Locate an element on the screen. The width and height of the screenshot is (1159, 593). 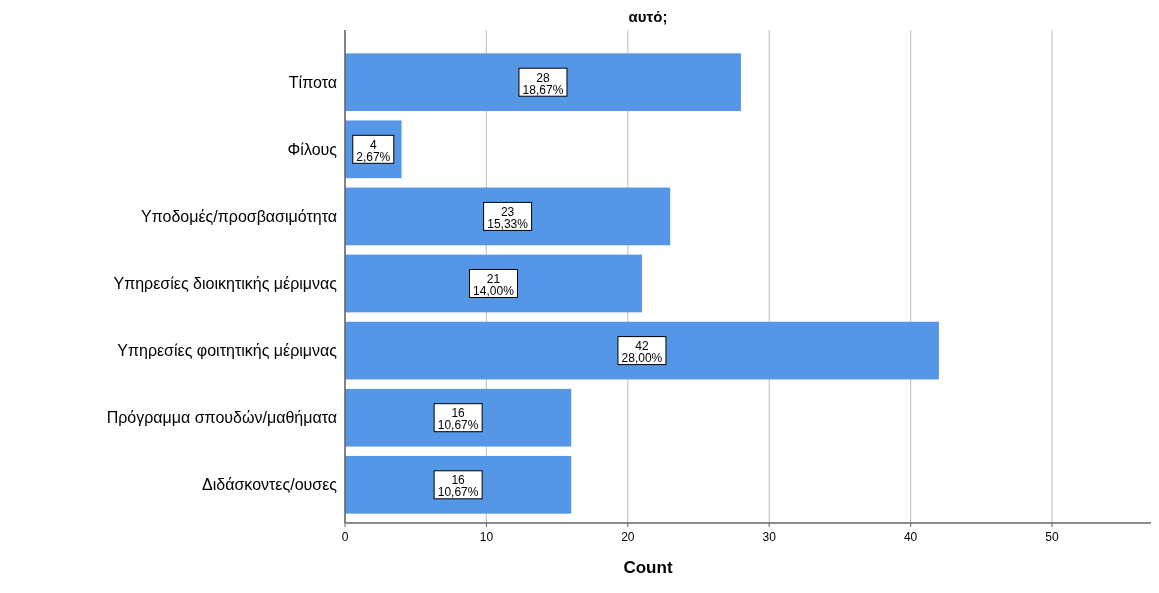
x-tick-label: 30 is located at coordinates (769, 537).